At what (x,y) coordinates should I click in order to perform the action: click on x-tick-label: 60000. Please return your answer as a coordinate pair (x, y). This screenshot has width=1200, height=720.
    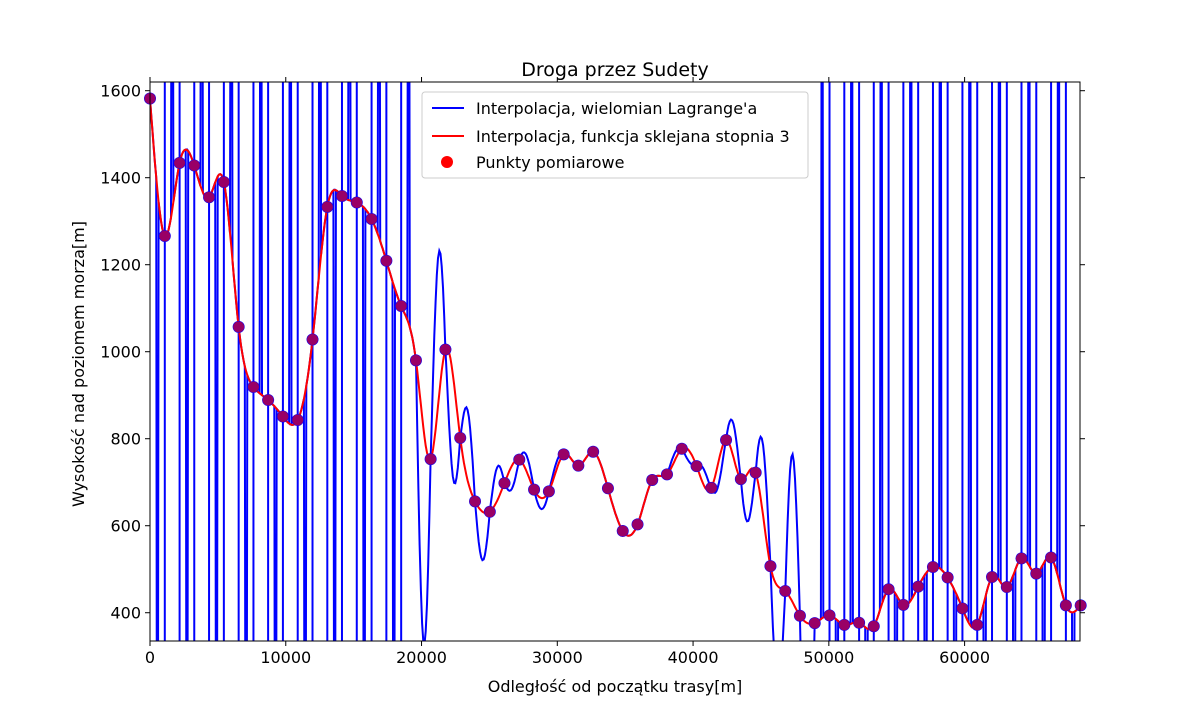
    Looking at the image, I should click on (964, 657).